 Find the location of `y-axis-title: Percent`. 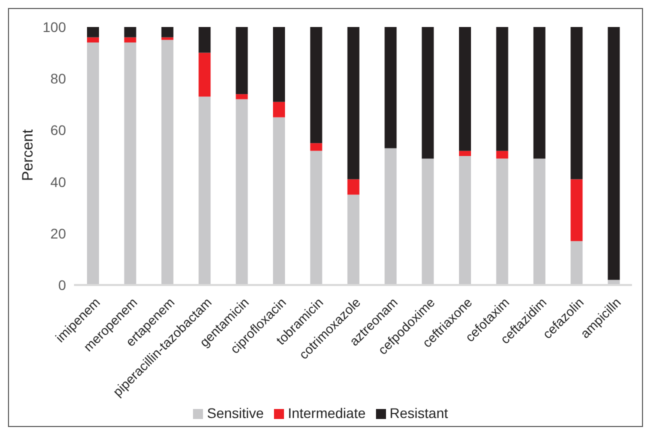

y-axis-title: Percent is located at coordinates (27, 154).